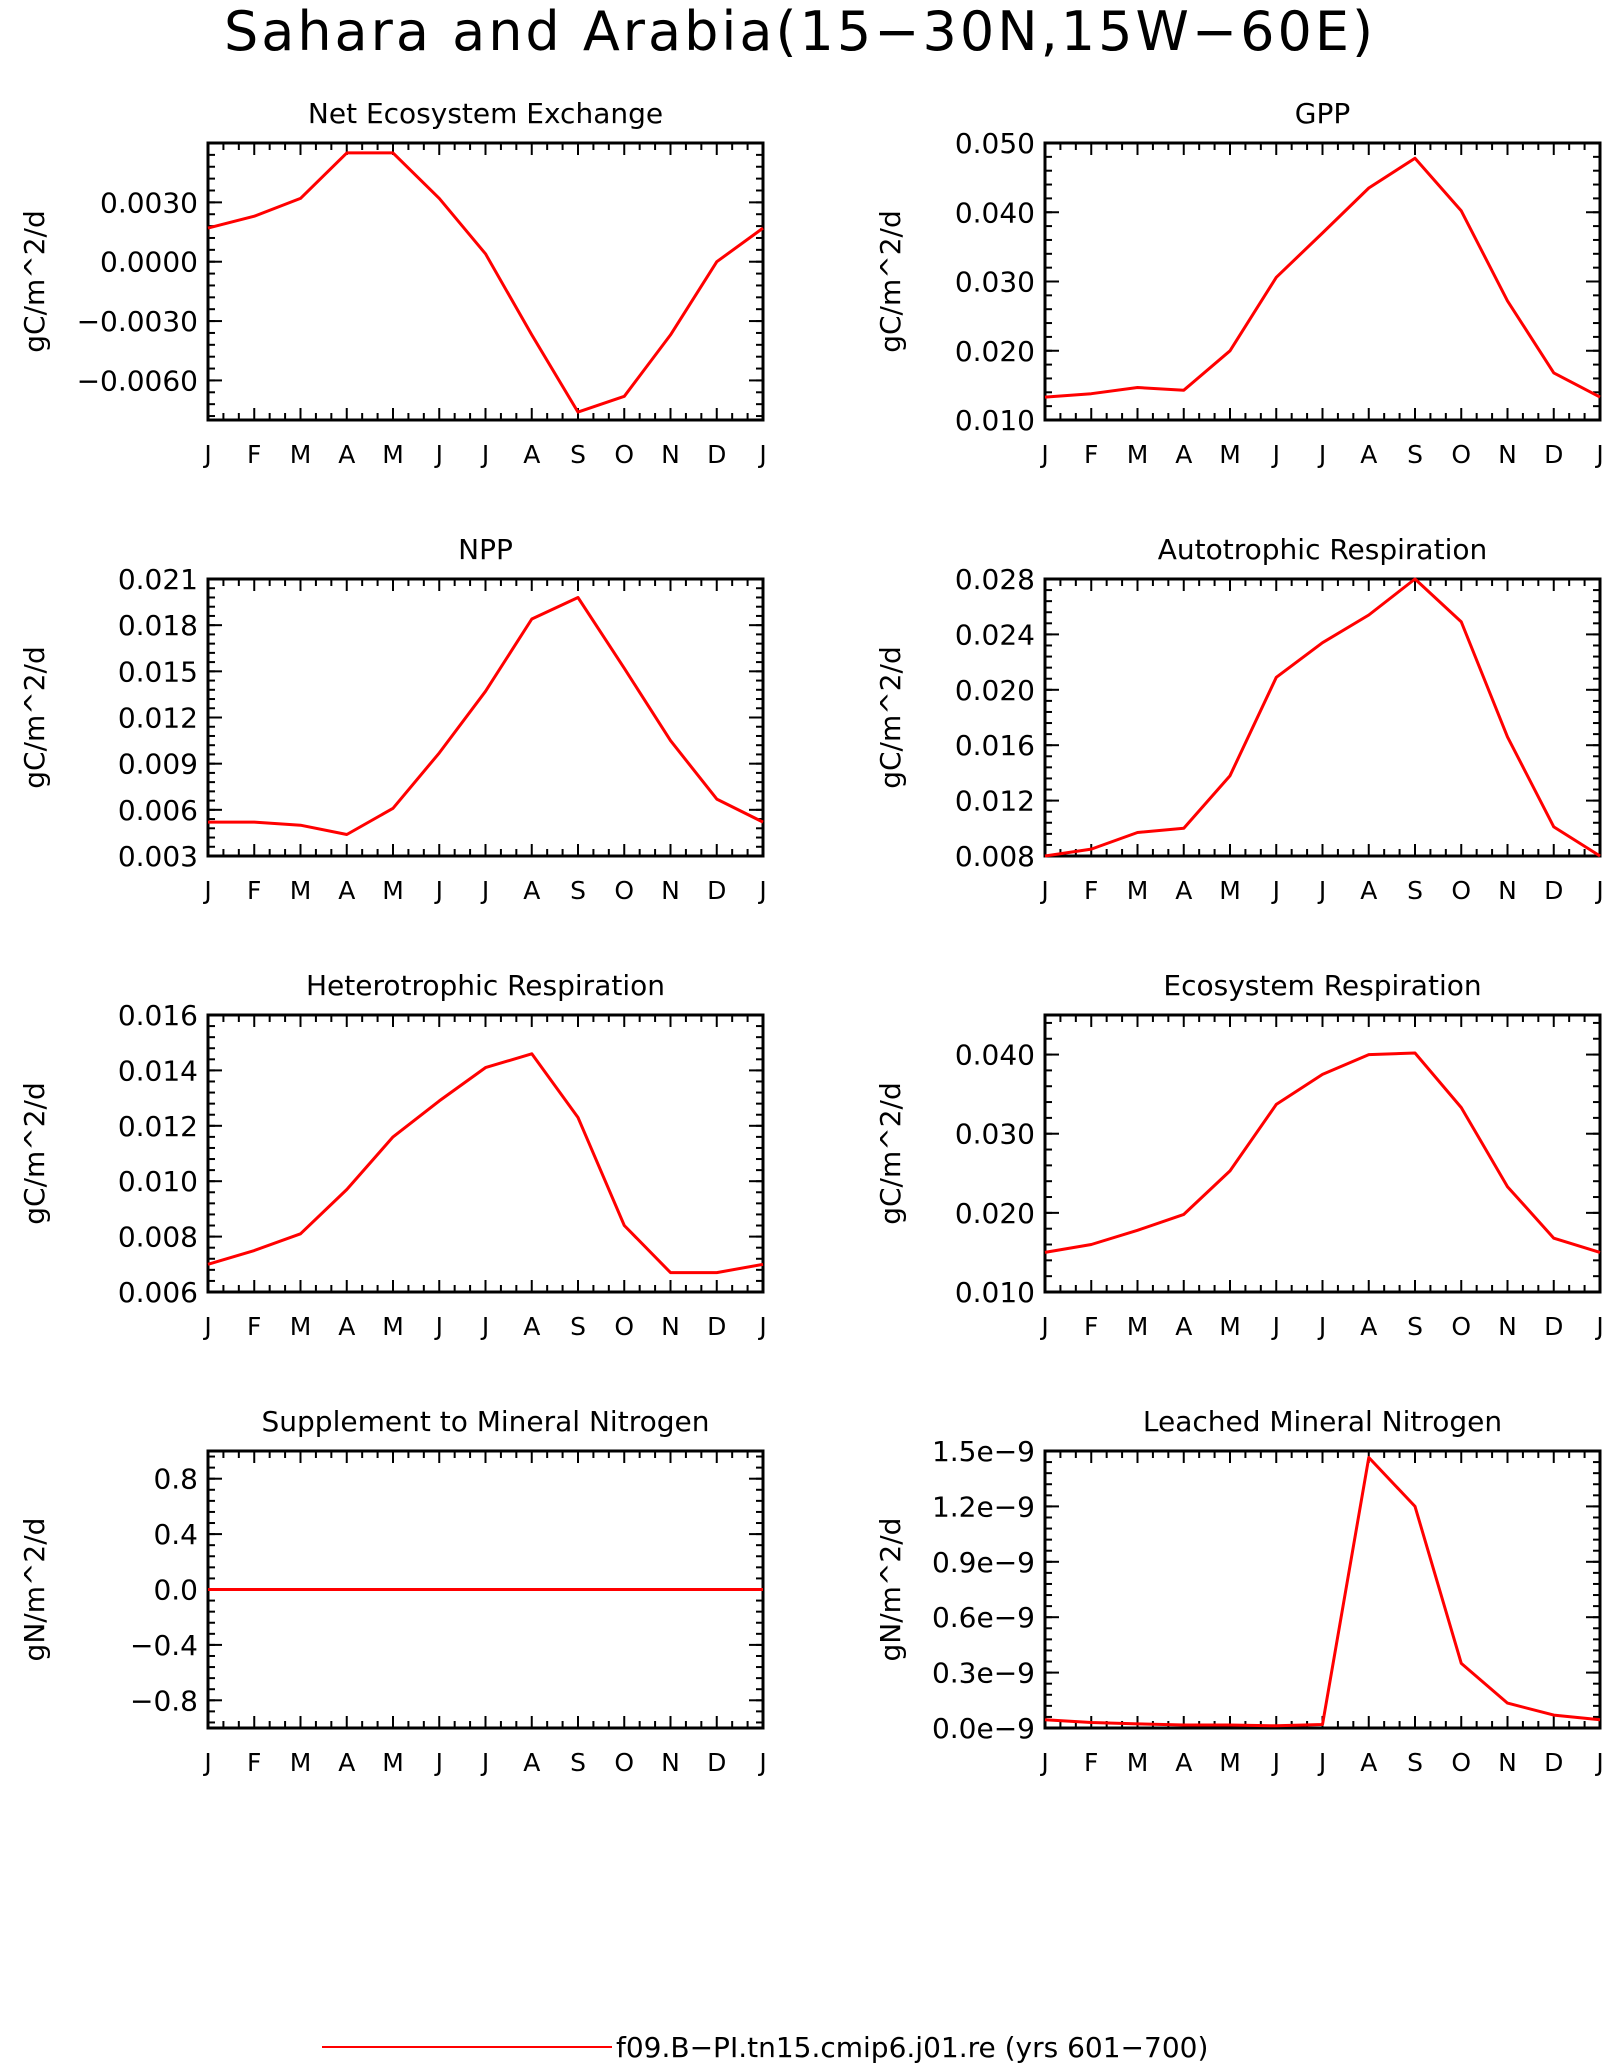 The width and height of the screenshot is (1619, 2067). What do you see at coordinates (983, 1673) in the screenshot?
I see `y-tick-label: 0.3e−9` at bounding box center [983, 1673].